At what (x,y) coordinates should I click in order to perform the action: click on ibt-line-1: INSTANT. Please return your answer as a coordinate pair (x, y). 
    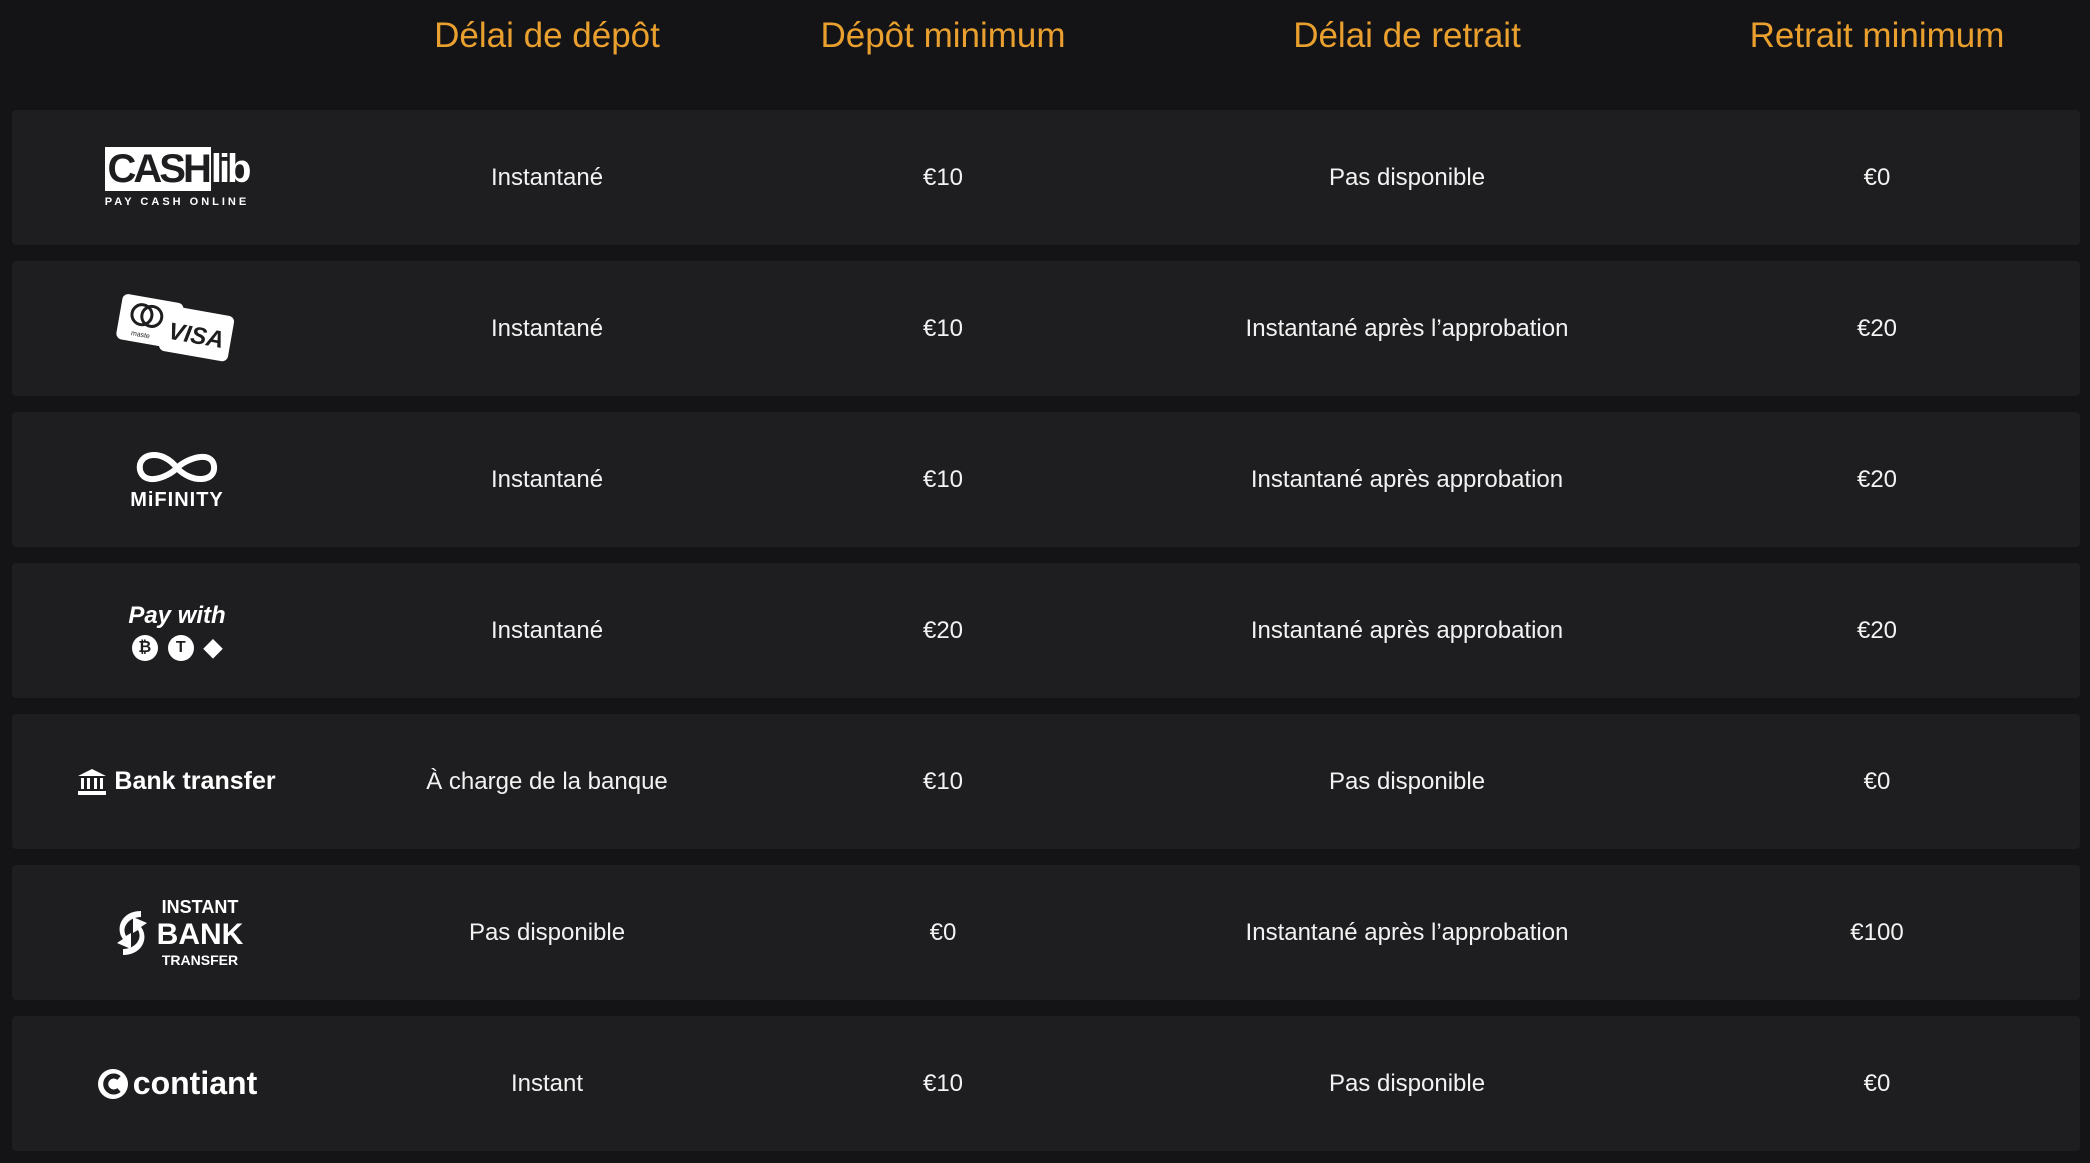
    Looking at the image, I should click on (200, 906).